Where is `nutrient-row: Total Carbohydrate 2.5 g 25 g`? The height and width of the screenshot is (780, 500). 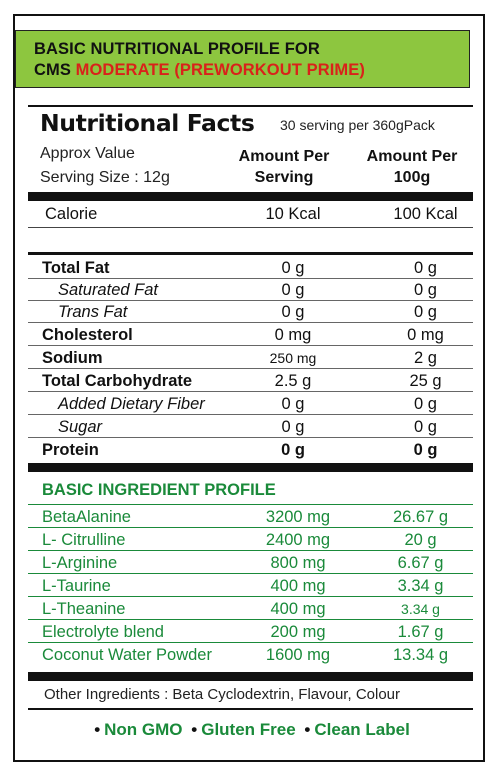 nutrient-row: Total Carbohydrate 2.5 g 25 g is located at coordinates (250, 381).